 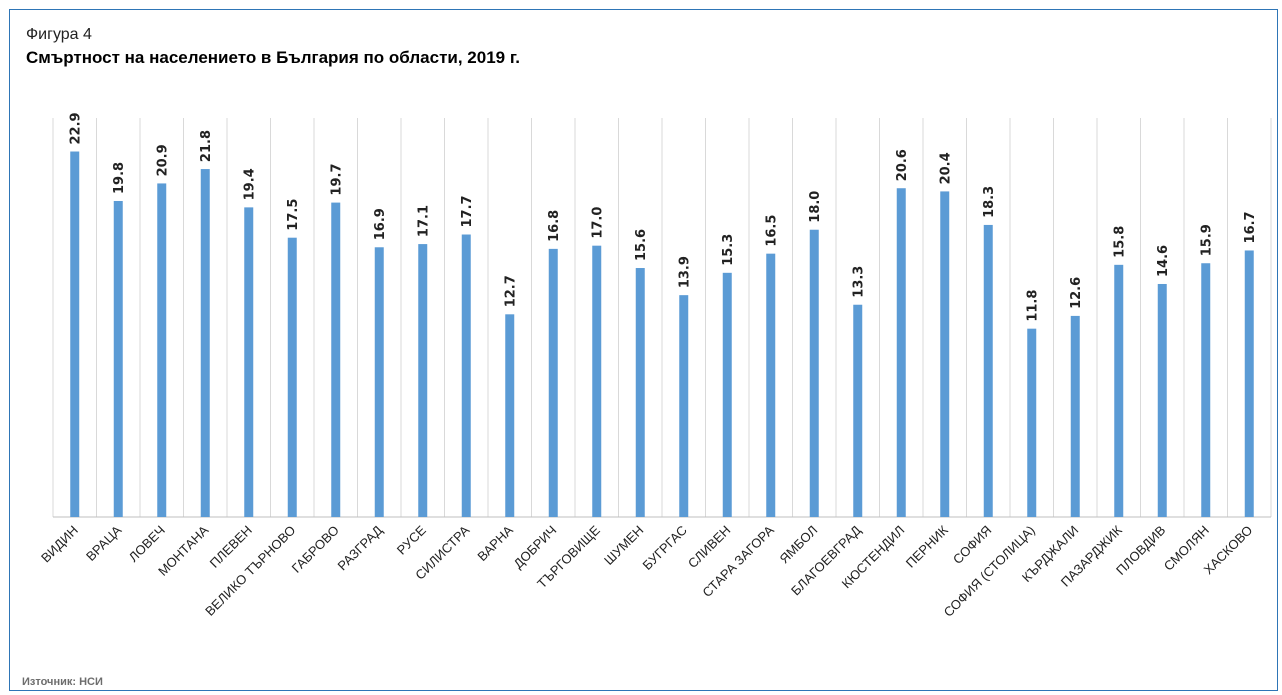 I want to click on data-label: 20.9, so click(x=163, y=160).